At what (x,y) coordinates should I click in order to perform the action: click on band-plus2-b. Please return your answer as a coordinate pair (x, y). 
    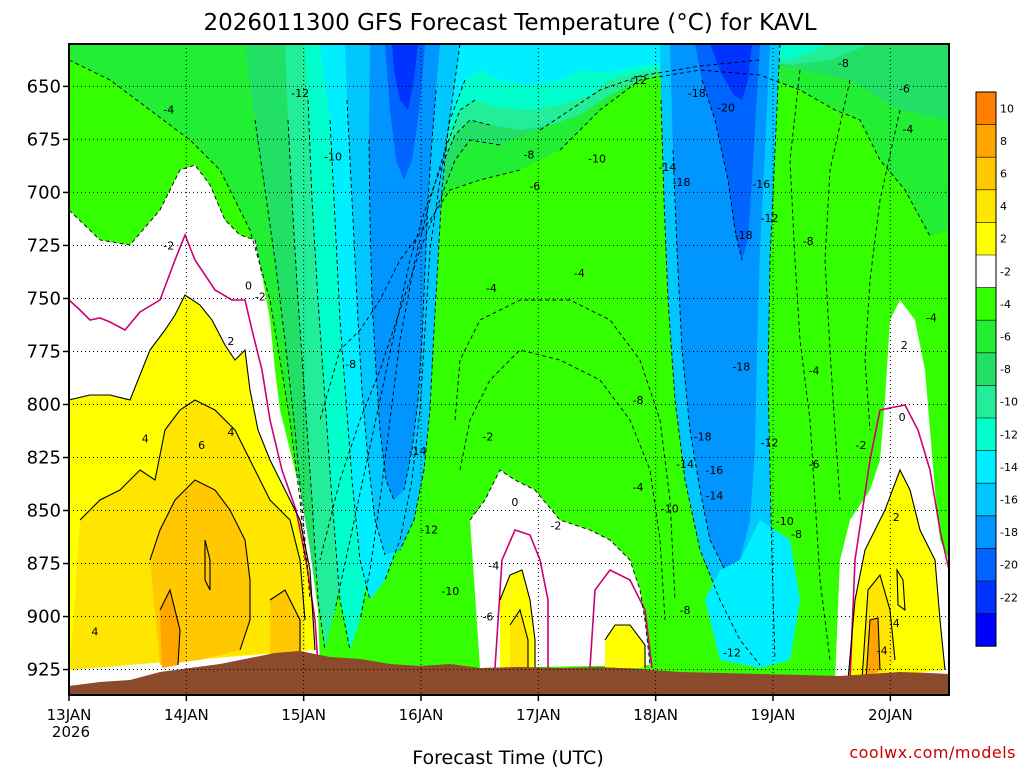
    Looking at the image, I should click on (285, 625).